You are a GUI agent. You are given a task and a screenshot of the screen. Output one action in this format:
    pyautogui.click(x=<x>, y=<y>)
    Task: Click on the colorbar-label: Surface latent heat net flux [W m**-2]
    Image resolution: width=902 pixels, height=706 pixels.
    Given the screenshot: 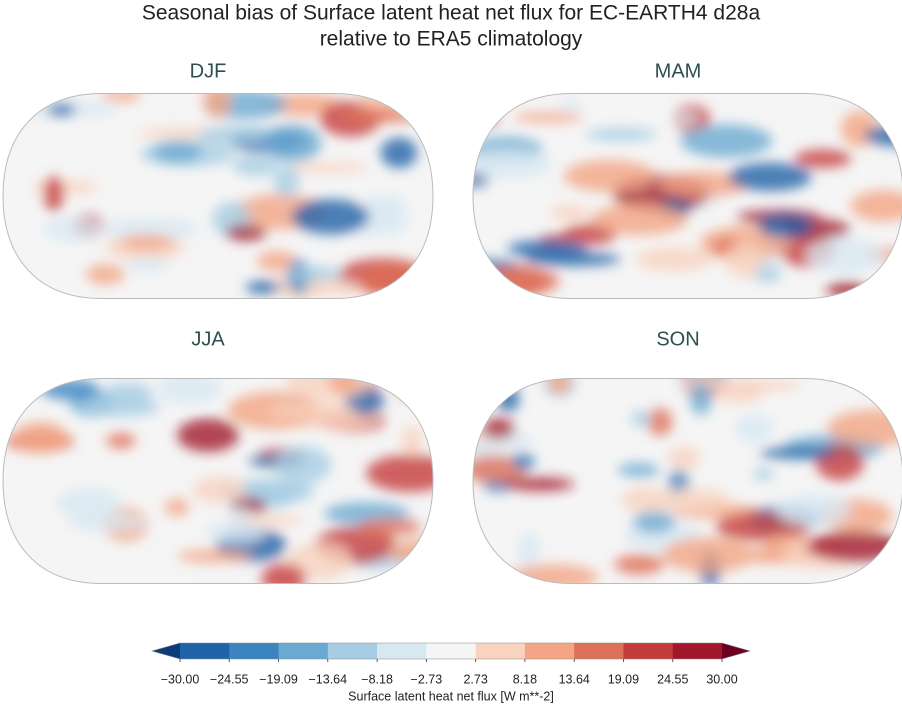 What is the action you would take?
    pyautogui.click(x=451, y=696)
    